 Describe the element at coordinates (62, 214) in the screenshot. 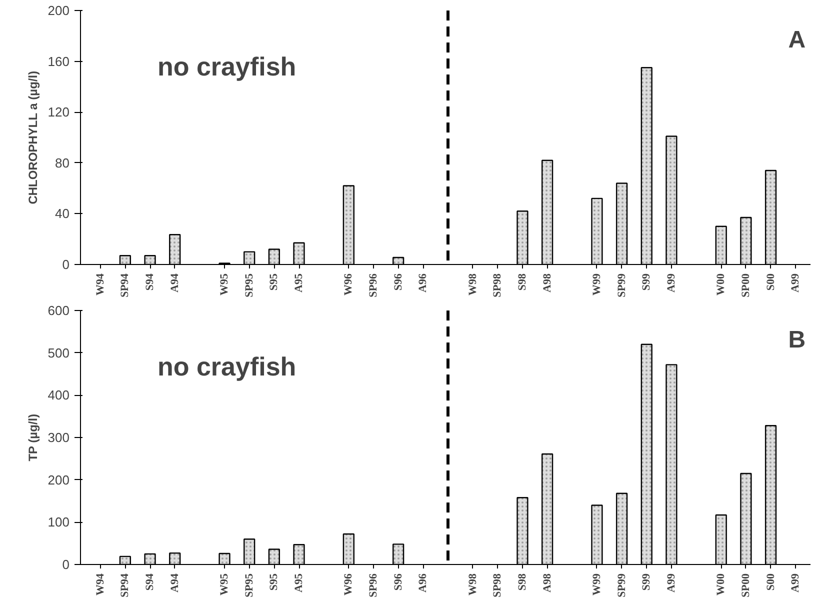

I see `y-tick-label: 40` at that location.